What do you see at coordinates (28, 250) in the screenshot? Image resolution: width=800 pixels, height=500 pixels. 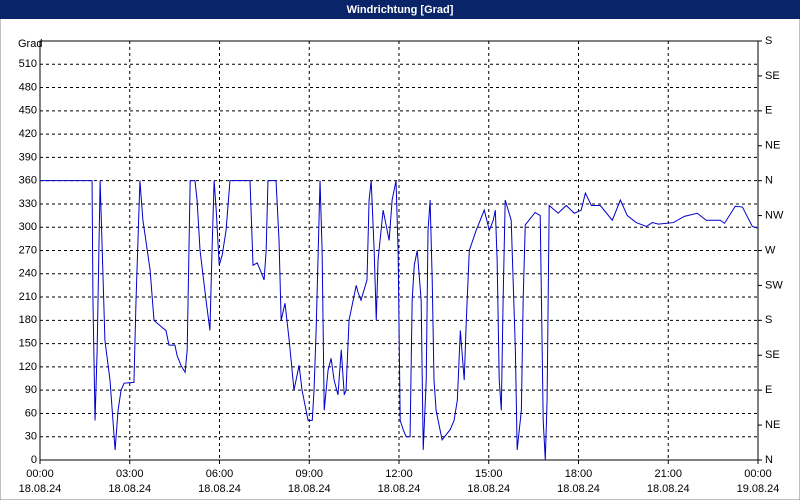 I see `y-tick-label: 270` at bounding box center [28, 250].